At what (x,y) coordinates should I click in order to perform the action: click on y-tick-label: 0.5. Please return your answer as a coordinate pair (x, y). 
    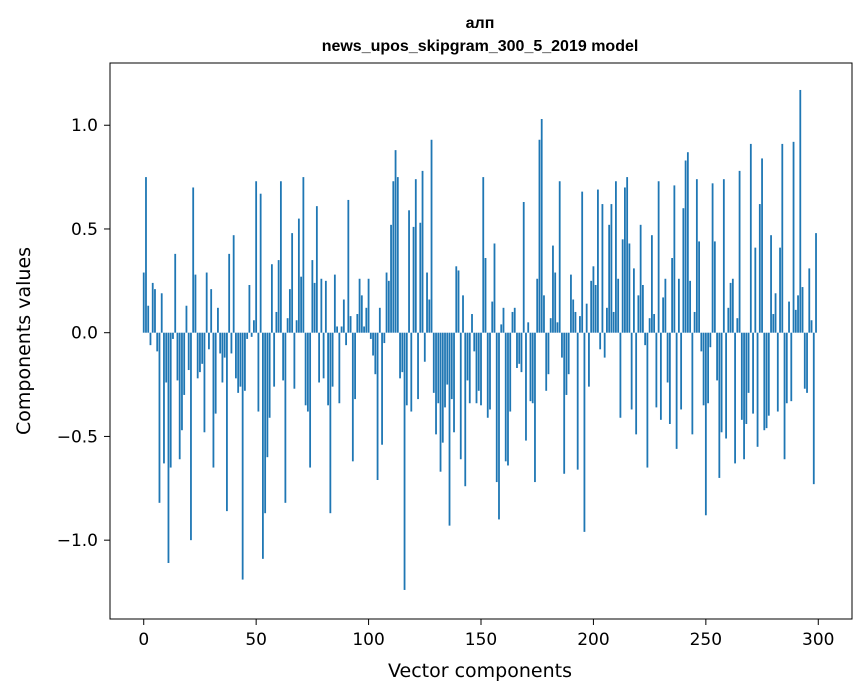
    Looking at the image, I should click on (84, 230).